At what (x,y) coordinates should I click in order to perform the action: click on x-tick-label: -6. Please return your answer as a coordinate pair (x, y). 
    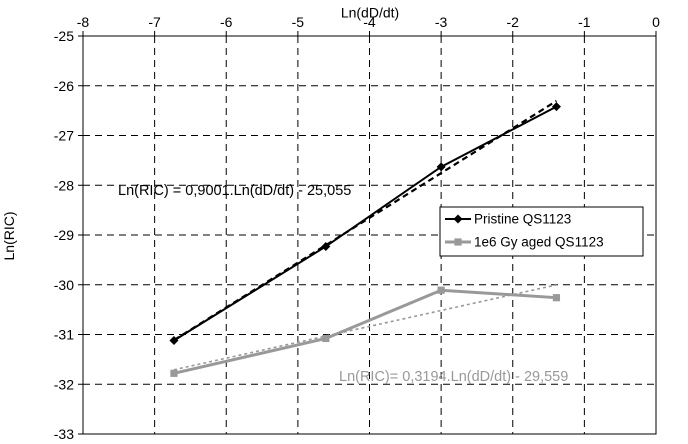
    Looking at the image, I should click on (226, 22).